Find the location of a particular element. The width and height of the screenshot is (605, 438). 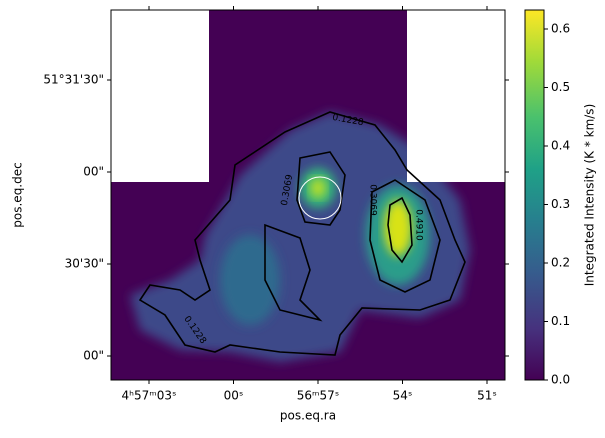

x-tick-label: 4ʰ57ᵐ03ˢ is located at coordinates (149, 396).